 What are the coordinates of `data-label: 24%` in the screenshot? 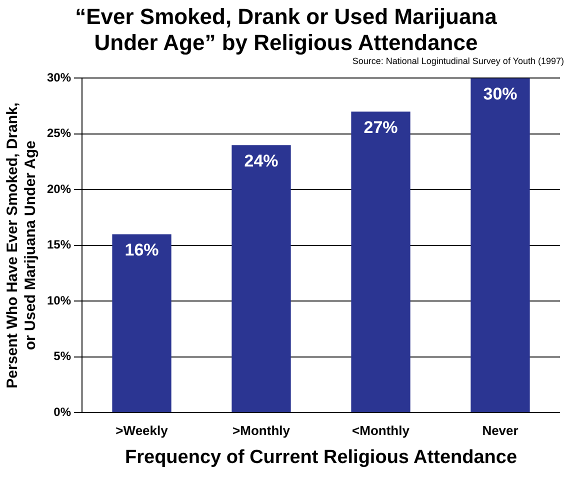 It's located at (261, 160).